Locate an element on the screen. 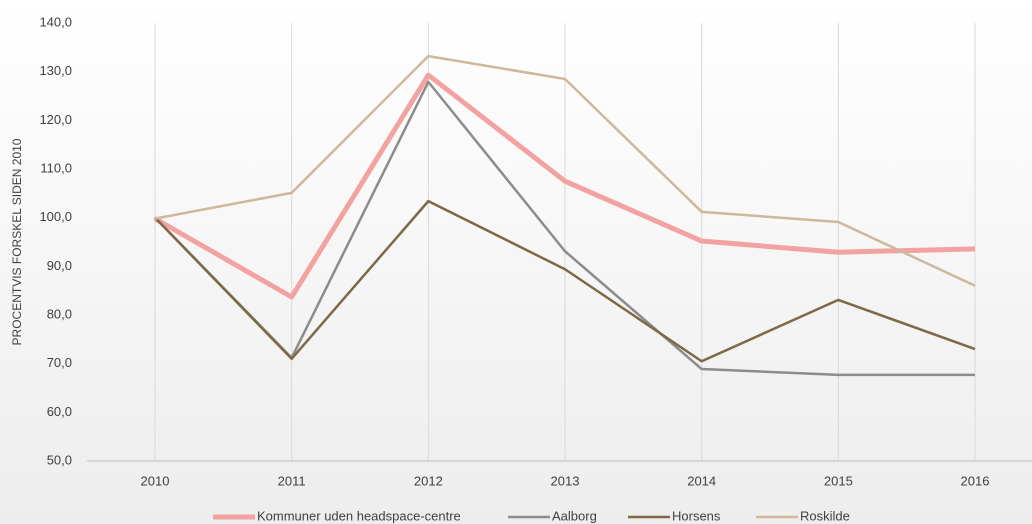 The height and width of the screenshot is (524, 1032). y-tick-label: 140,0 is located at coordinates (55, 21).